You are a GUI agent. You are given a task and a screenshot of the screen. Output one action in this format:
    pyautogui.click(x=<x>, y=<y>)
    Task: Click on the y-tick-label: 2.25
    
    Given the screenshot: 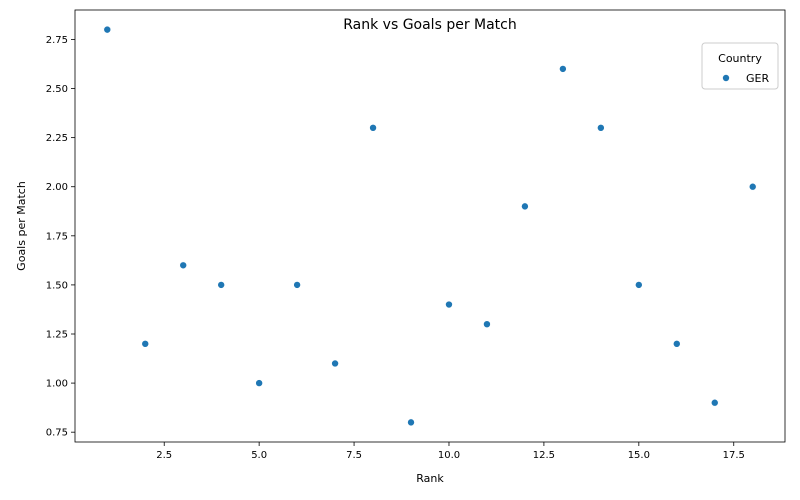 What is the action you would take?
    pyautogui.click(x=57, y=138)
    